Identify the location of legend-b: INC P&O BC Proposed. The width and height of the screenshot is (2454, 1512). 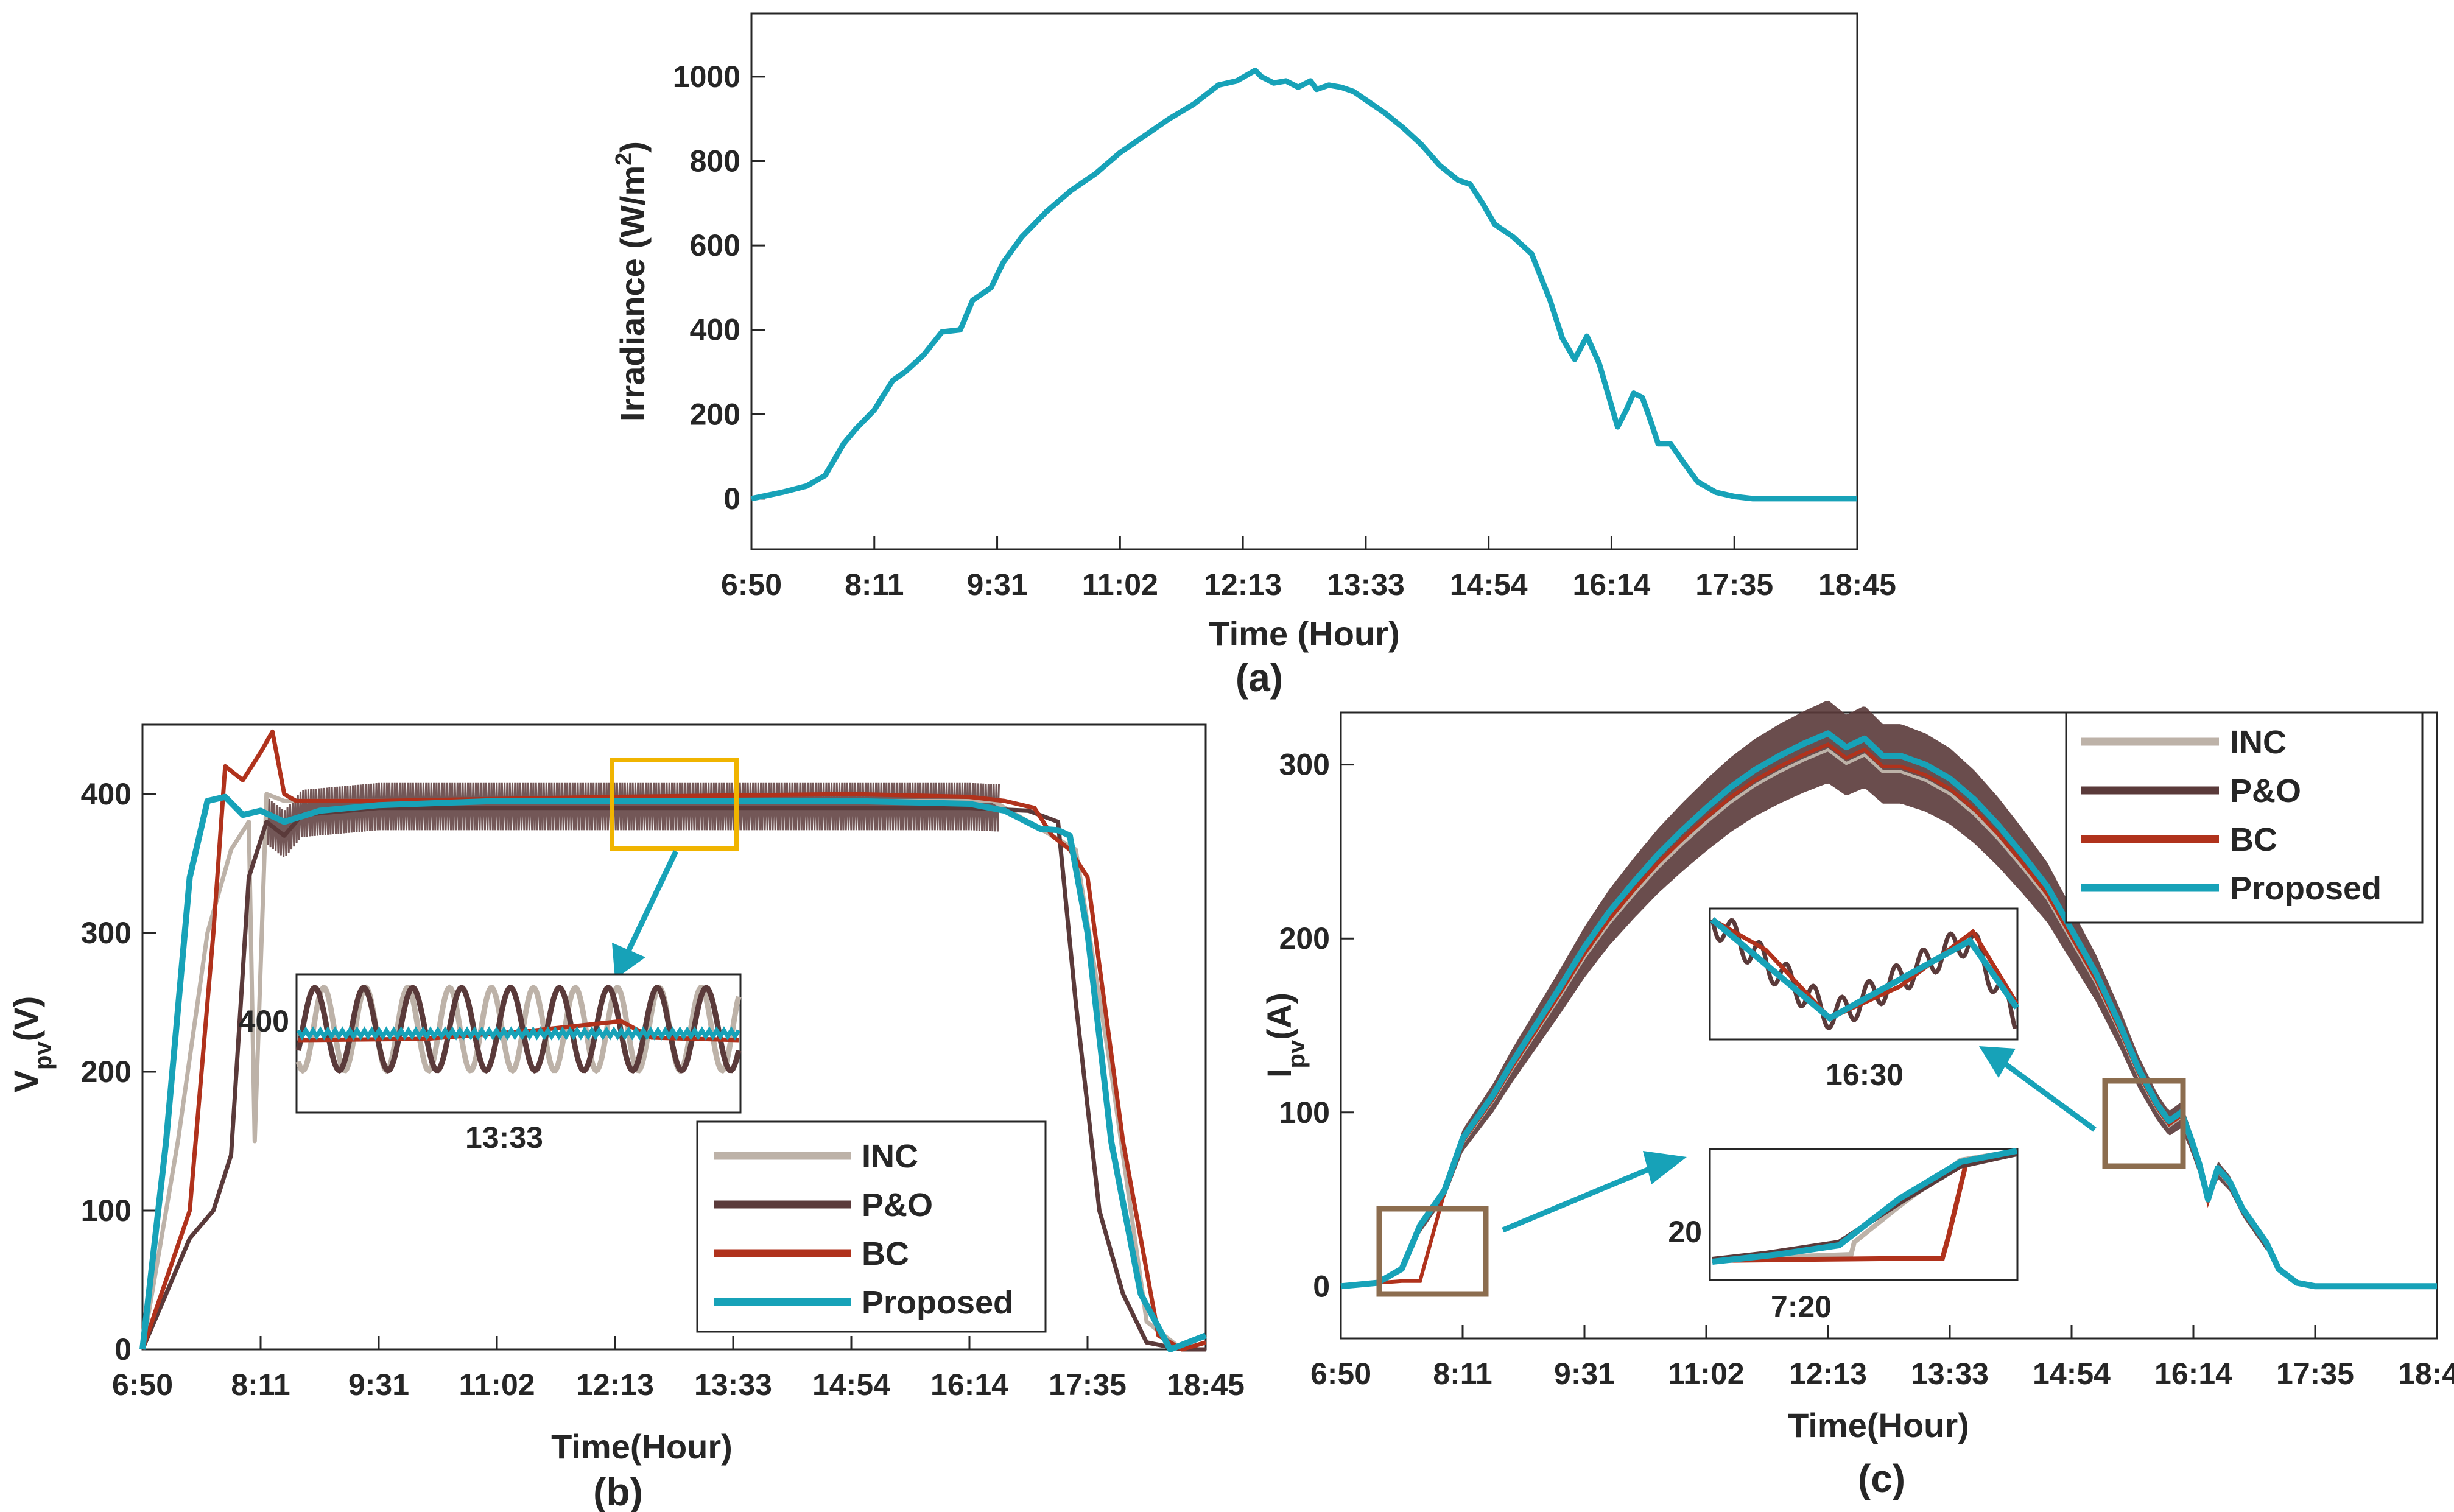
(872, 1227).